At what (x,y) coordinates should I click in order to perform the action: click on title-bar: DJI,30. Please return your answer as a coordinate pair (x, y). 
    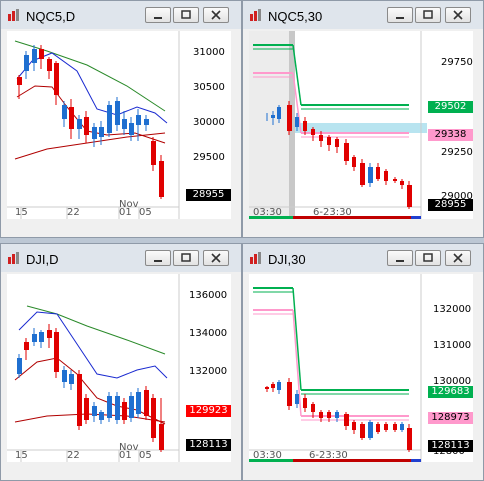
    Looking at the image, I should click on (363, 258).